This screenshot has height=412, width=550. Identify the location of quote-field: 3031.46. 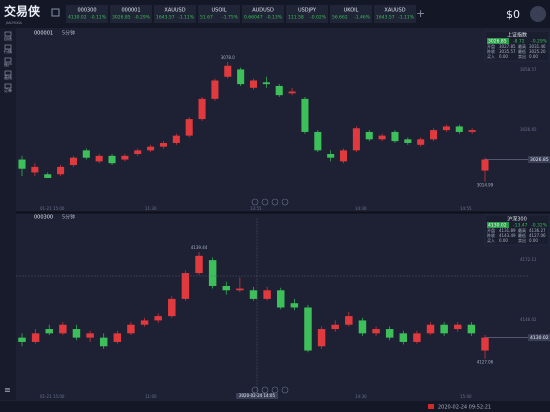
(537, 46).